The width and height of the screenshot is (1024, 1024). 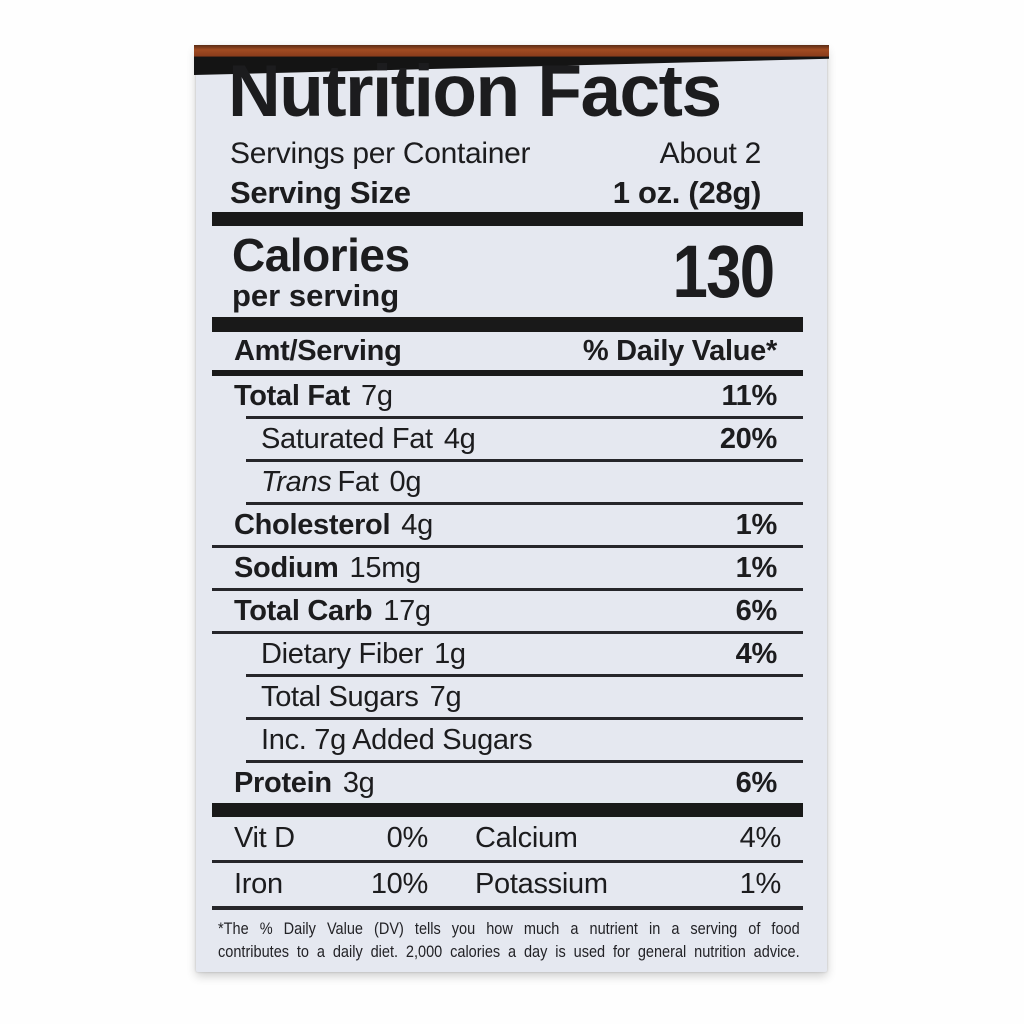 What do you see at coordinates (749, 395) in the screenshot?
I see `nutrient-daily-value: 11%` at bounding box center [749, 395].